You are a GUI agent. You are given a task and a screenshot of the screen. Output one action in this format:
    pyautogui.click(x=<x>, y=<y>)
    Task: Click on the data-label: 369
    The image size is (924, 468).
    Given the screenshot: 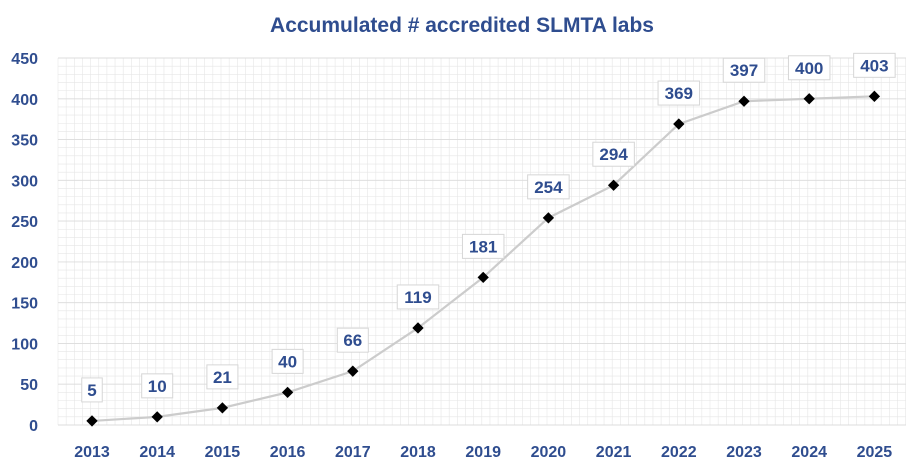 What is the action you would take?
    pyautogui.click(x=679, y=93)
    